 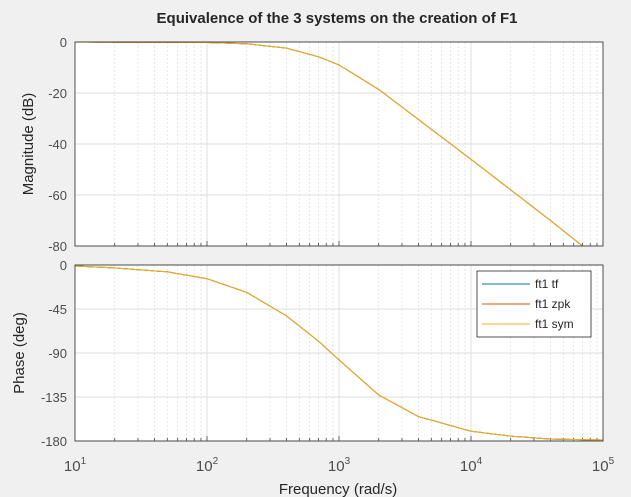 I want to click on legend-label-ft1-tf: ft1 tf, so click(x=547, y=284).